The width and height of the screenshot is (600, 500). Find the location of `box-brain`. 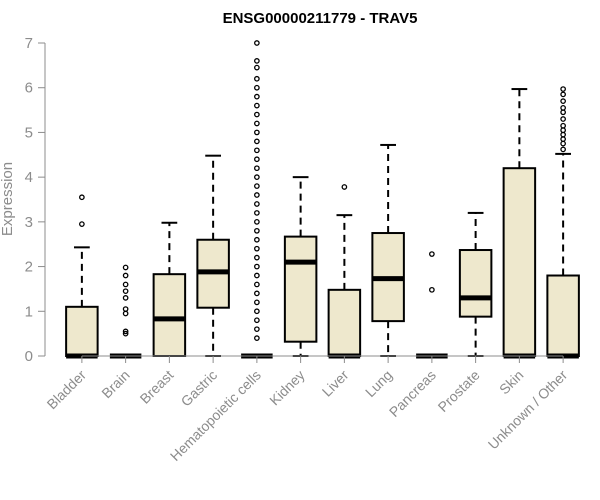

box-brain is located at coordinates (125, 311).